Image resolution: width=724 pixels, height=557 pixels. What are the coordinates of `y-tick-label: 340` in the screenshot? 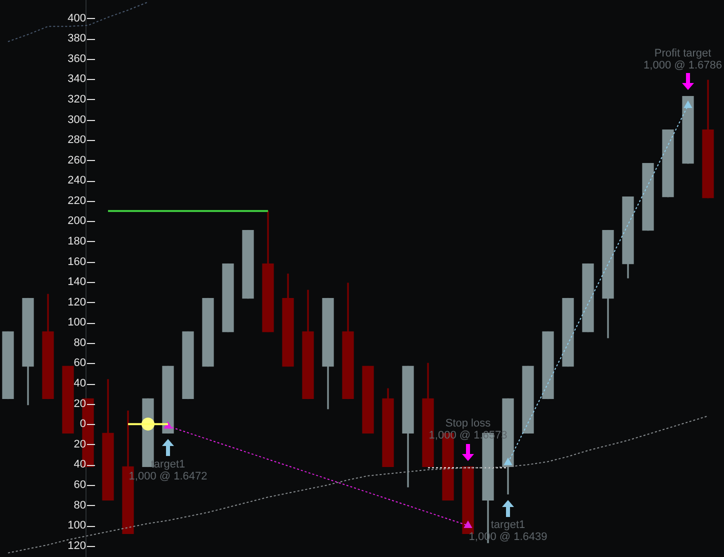 It's located at (77, 79).